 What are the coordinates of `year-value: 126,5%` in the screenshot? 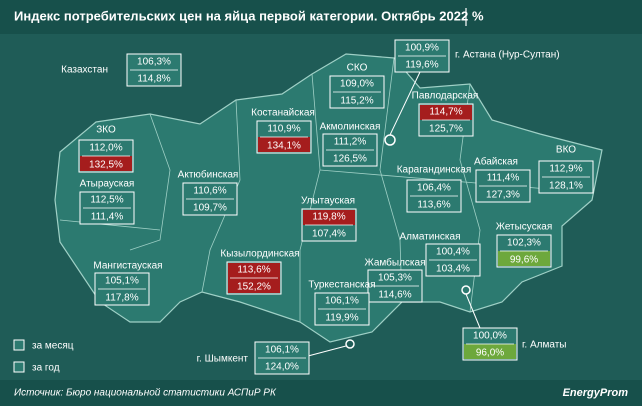 It's located at (350, 159).